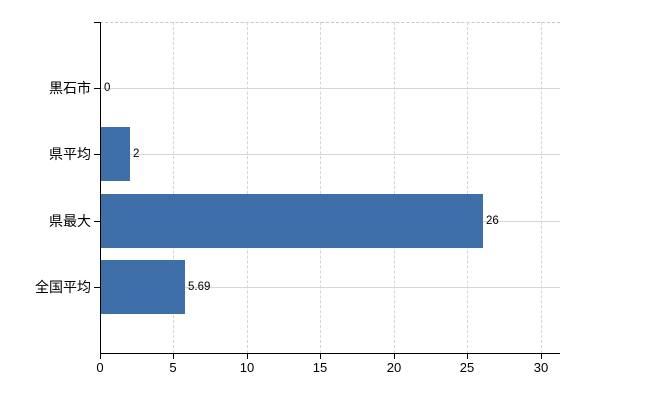  Describe the element at coordinates (330, 22) in the screenshot. I see `plot-border-top` at that location.